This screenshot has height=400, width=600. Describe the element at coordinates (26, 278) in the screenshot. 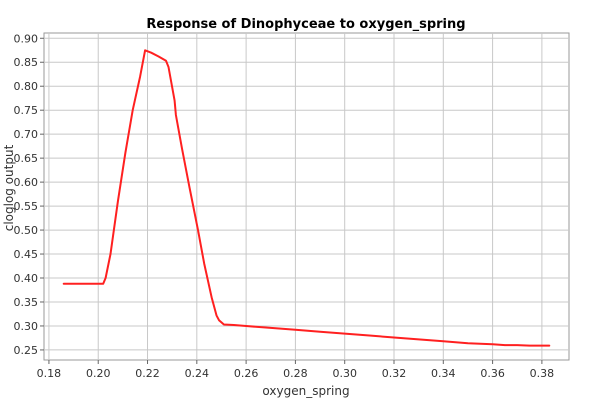

I see `y-tick-label: 0.40` at that location.